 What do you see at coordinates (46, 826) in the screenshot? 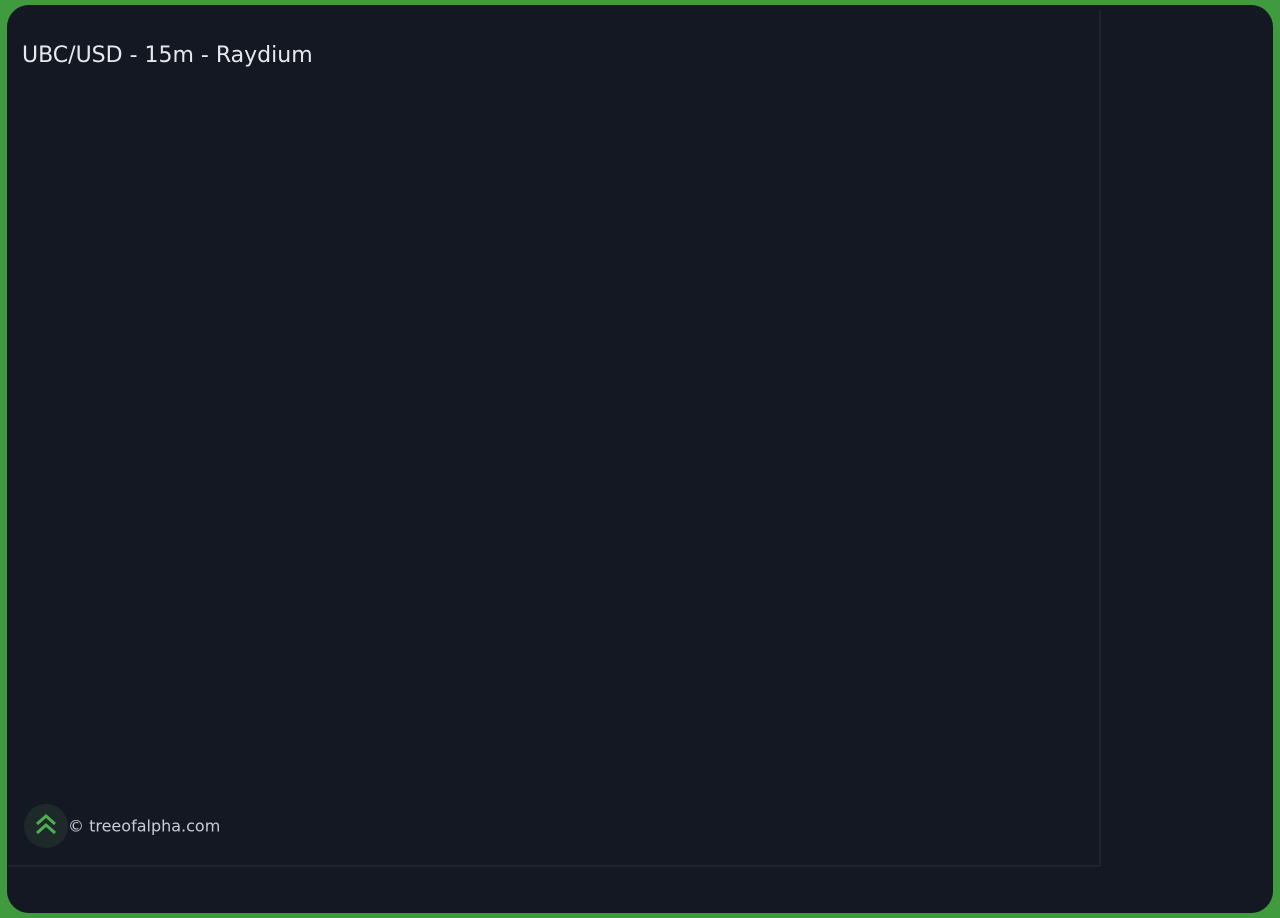
I see `watermark-logo` at bounding box center [46, 826].